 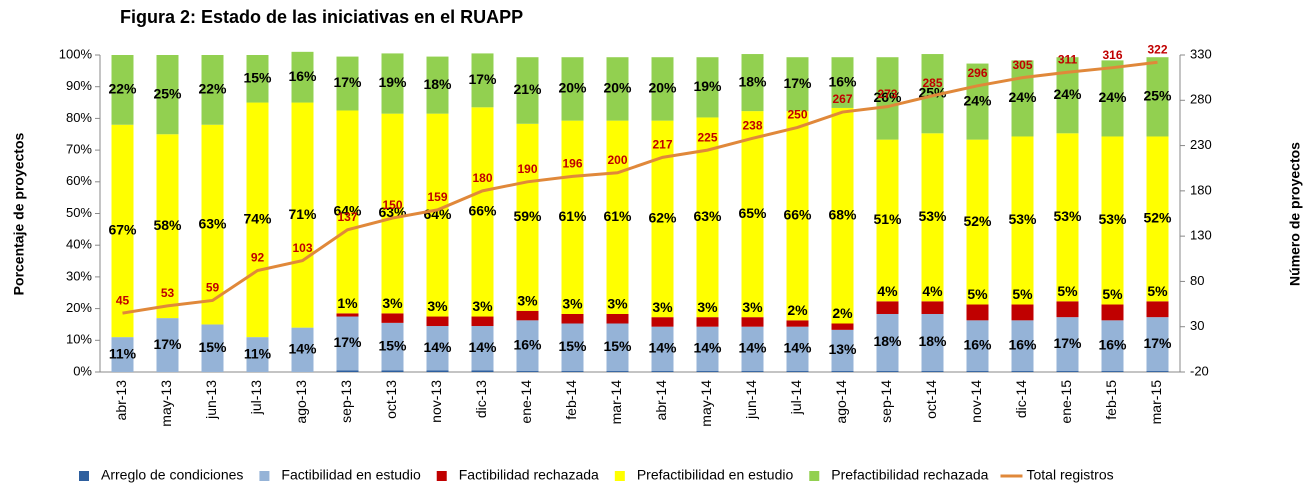 I want to click on data-label: 67%, so click(x=122, y=230).